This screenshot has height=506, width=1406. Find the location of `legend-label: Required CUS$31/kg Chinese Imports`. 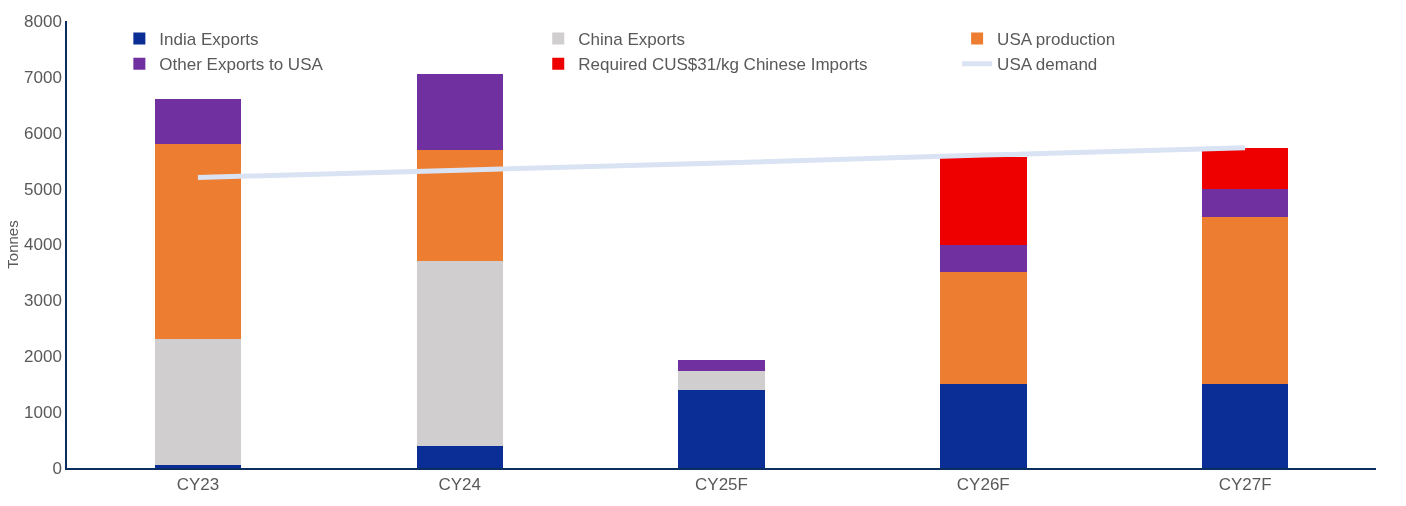

legend-label: Required CUS$31/kg Chinese Imports is located at coordinates (723, 65).